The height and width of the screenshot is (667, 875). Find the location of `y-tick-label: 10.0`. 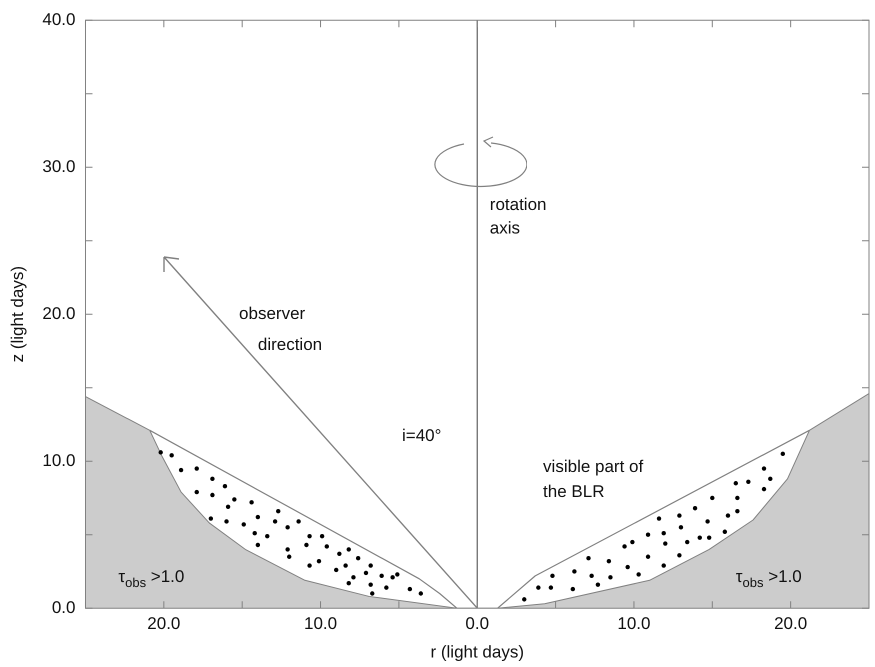

y-tick-label: 10.0 is located at coordinates (59, 460).